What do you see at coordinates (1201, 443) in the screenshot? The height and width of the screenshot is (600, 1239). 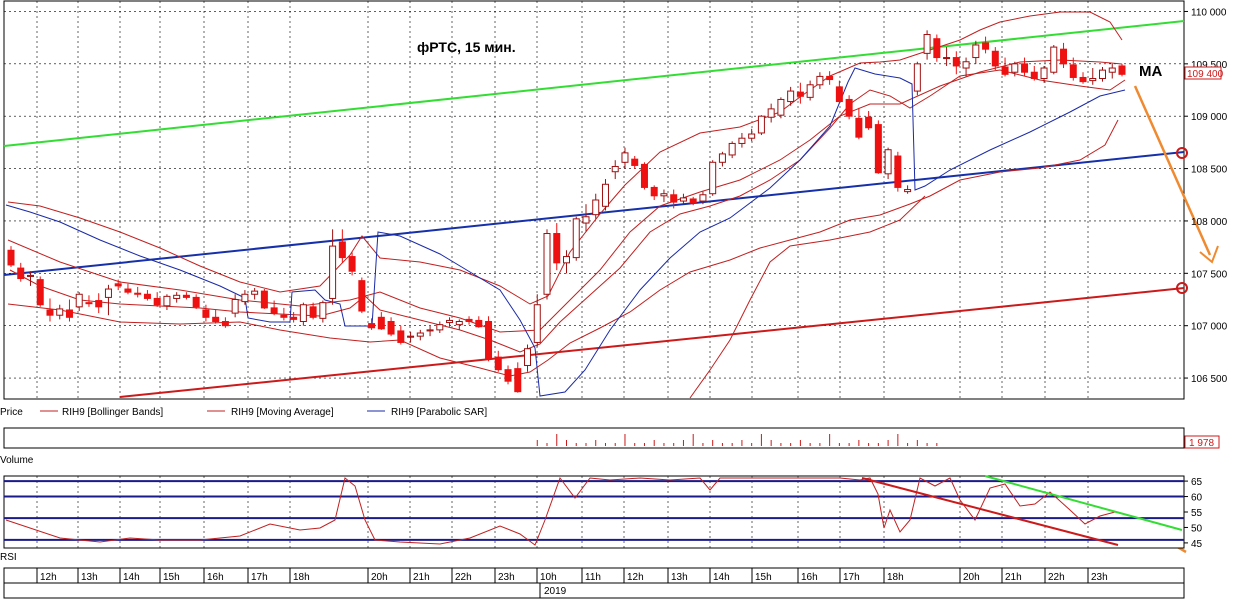 I see `volume-last-label: 1 978` at bounding box center [1201, 443].